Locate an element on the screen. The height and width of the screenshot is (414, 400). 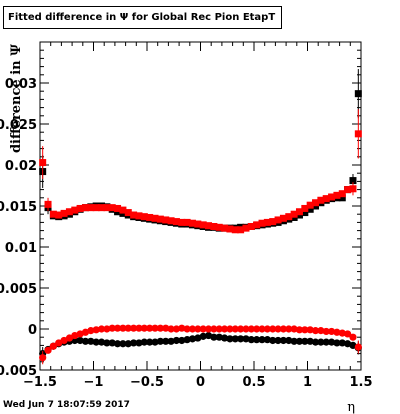
y-tick-label: 0.01 is located at coordinates (21, 248).